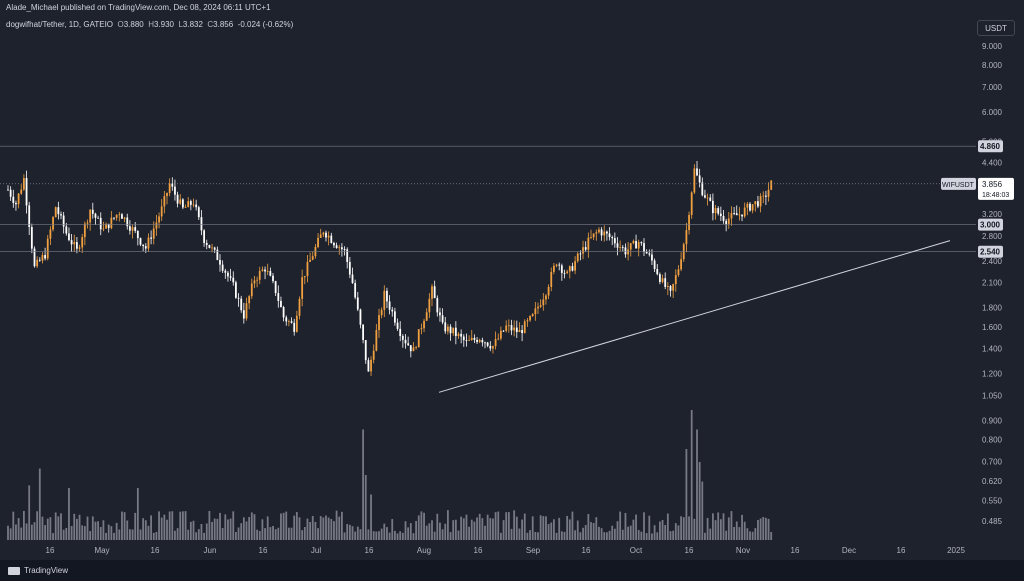 The image size is (1024, 581). What do you see at coordinates (996, 28) in the screenshot?
I see `currency-button: USDT` at bounding box center [996, 28].